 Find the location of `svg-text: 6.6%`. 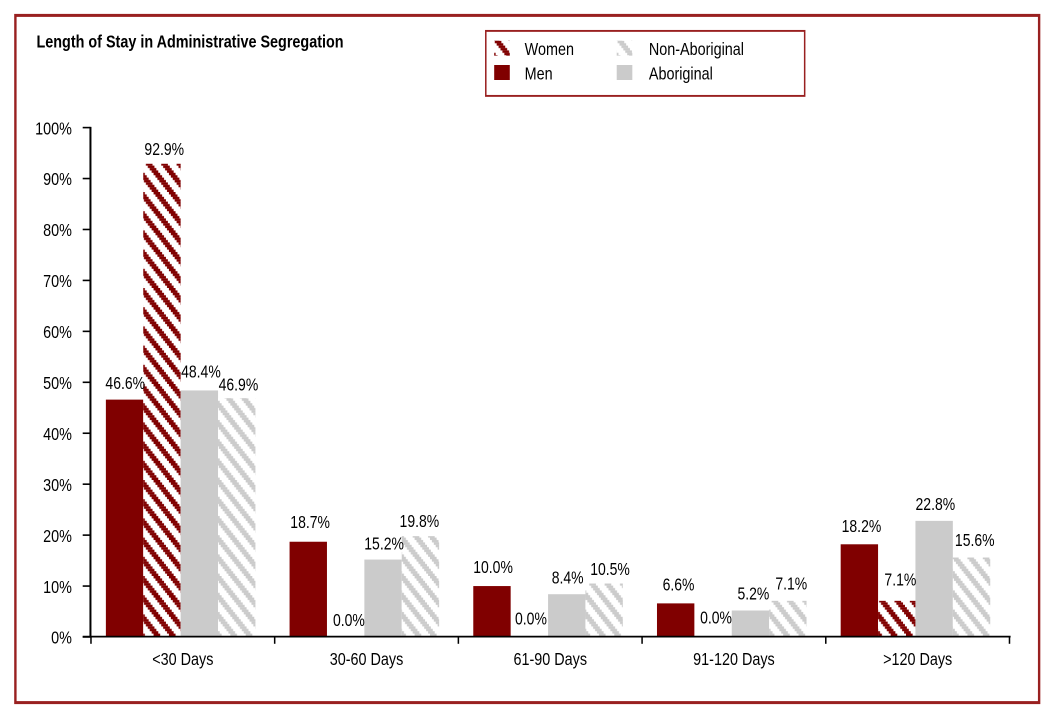

svg-text: 6.6% is located at coordinates (679, 585).